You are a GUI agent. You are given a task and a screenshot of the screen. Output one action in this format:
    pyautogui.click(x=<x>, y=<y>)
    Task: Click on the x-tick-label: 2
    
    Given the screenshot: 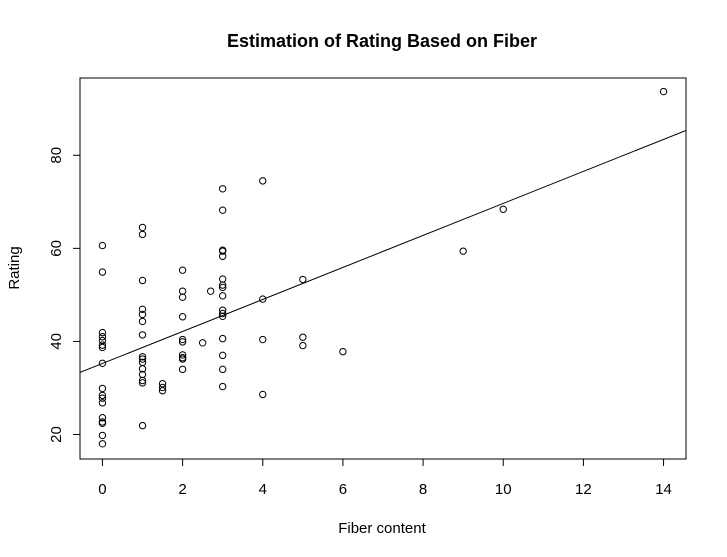 What is the action you would take?
    pyautogui.click(x=182, y=489)
    